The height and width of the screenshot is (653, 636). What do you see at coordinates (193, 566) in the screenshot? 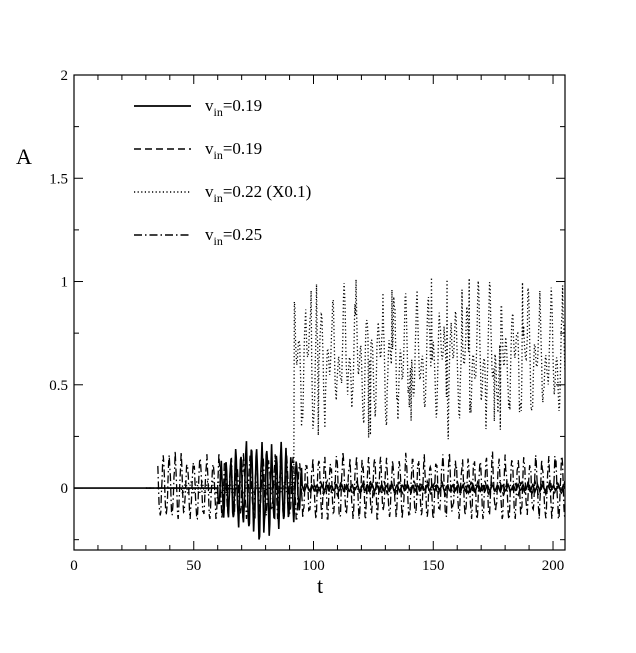
I see `x-tick-label: 50` at bounding box center [193, 566].